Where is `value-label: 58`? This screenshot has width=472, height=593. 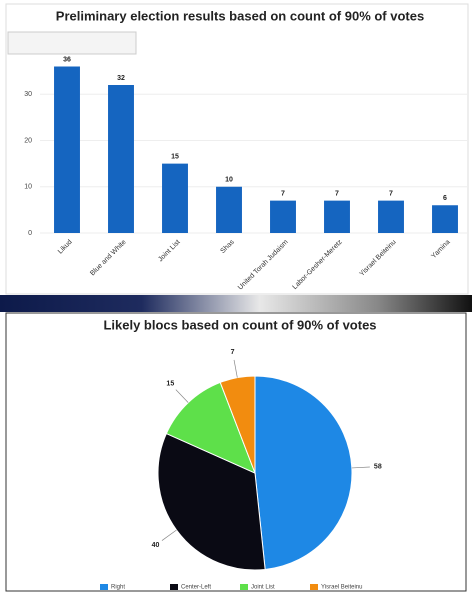 value-label: 58 is located at coordinates (378, 466).